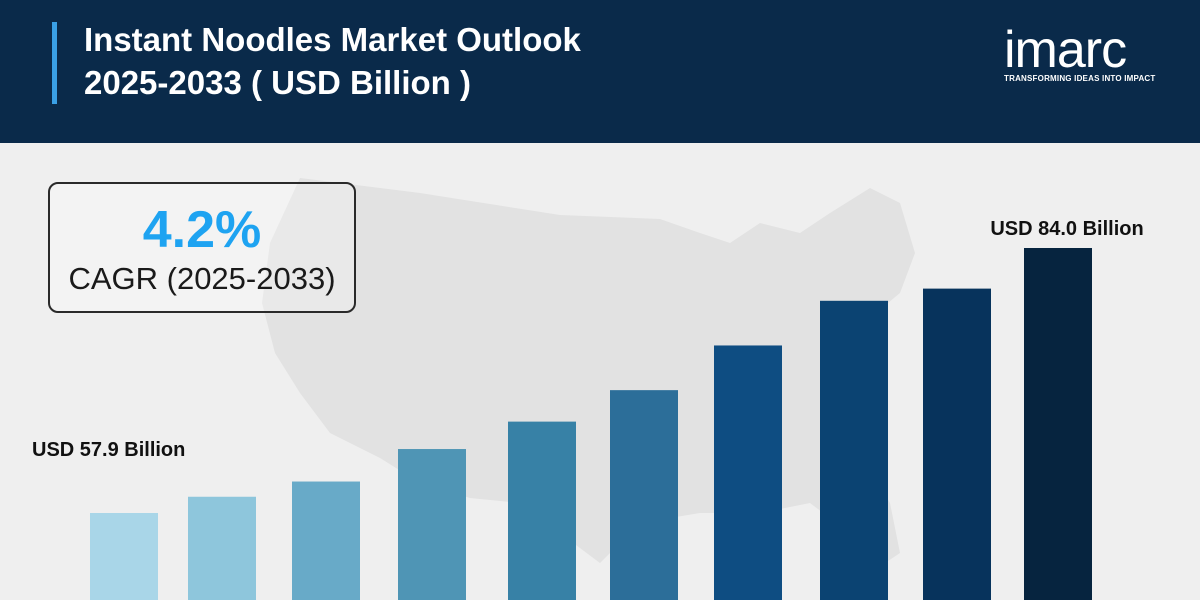 The height and width of the screenshot is (600, 1200). What do you see at coordinates (202, 278) in the screenshot?
I see `cagr-label: CAGR (2025-2033)` at bounding box center [202, 278].